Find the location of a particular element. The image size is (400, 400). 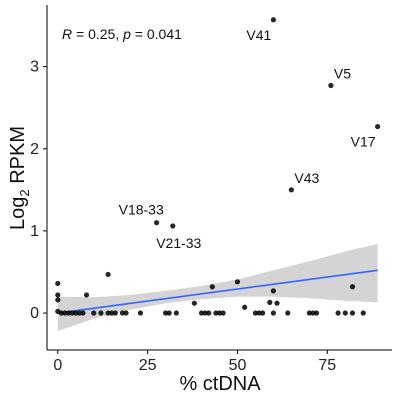

point-annotation: V21-33 is located at coordinates (178, 243).